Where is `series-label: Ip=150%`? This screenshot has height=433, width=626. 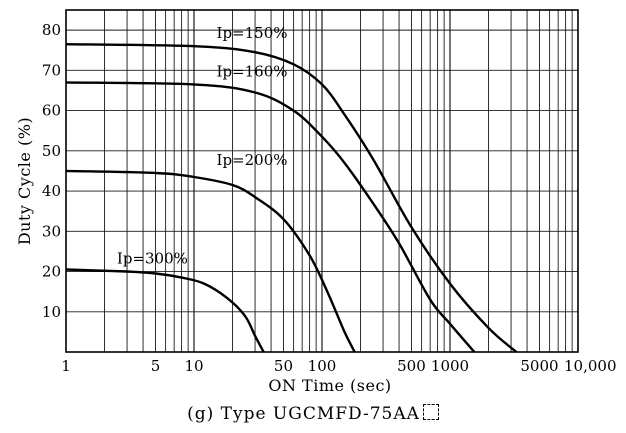
series-label: Ip=150% is located at coordinates (252, 33).